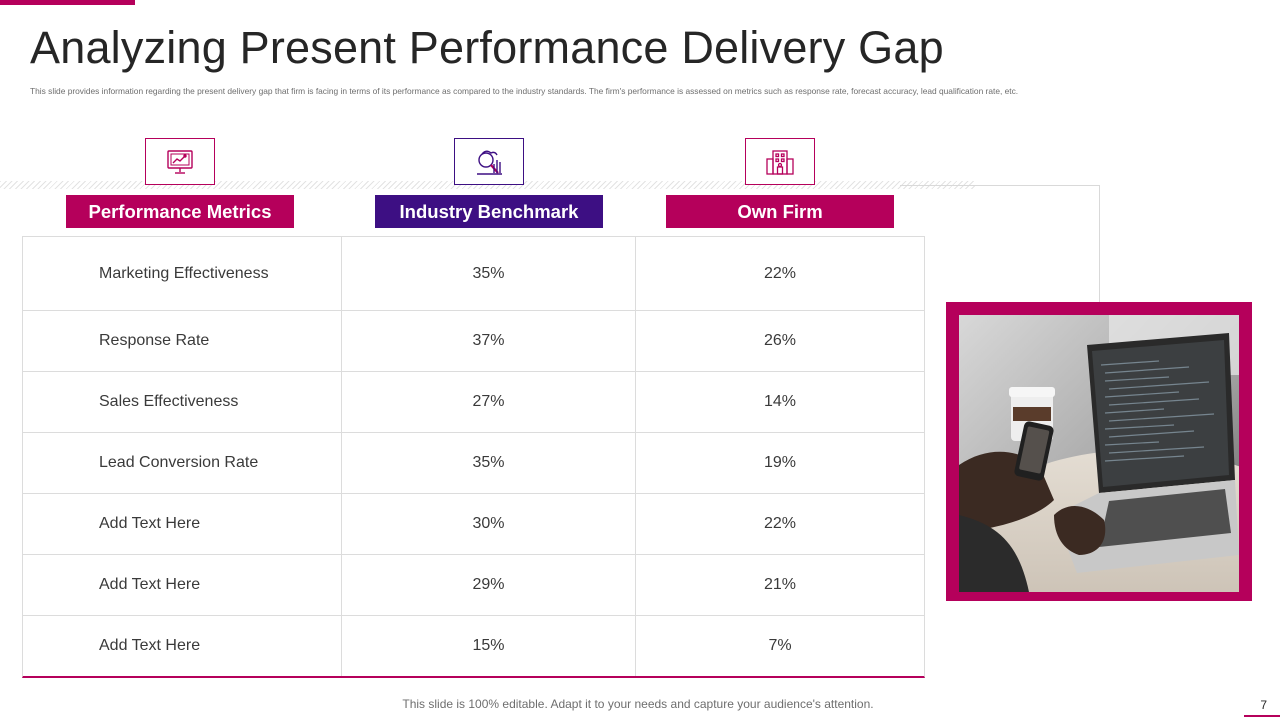 The height and width of the screenshot is (720, 1280). I want to click on column-header-industry-benchmark: Industry Benchmark, so click(489, 211).